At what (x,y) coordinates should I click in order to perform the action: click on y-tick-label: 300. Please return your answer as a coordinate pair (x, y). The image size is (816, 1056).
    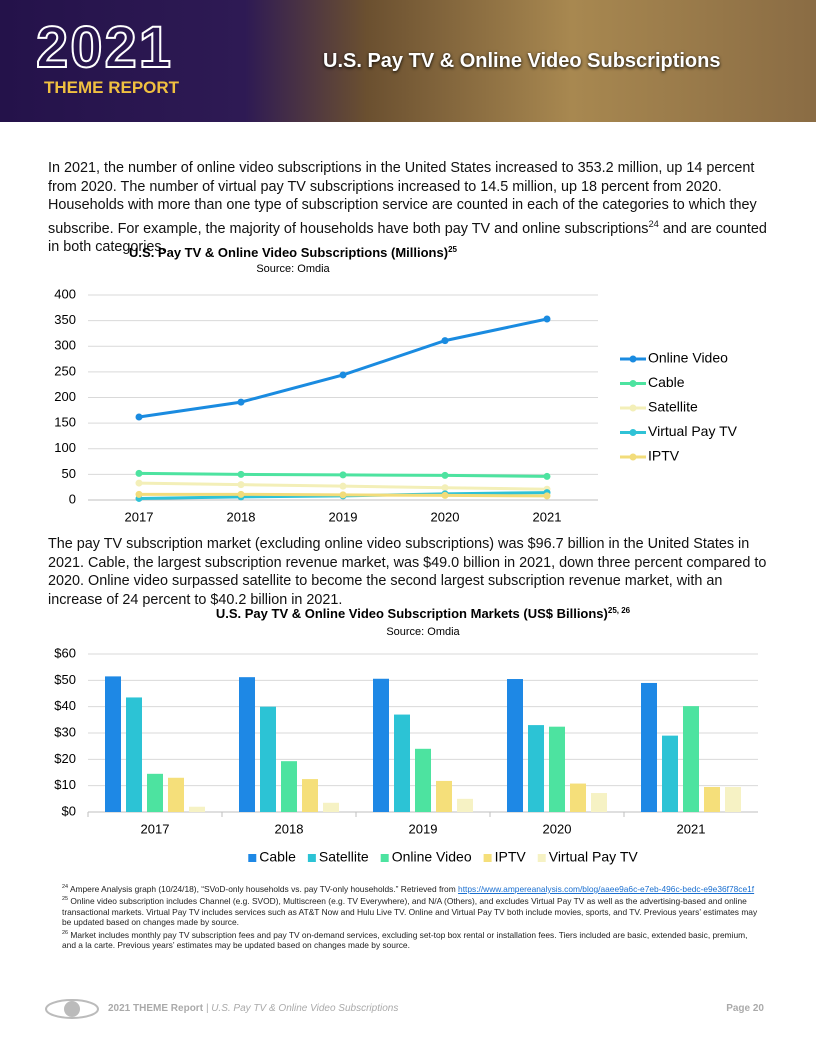
    Looking at the image, I should click on (65, 345).